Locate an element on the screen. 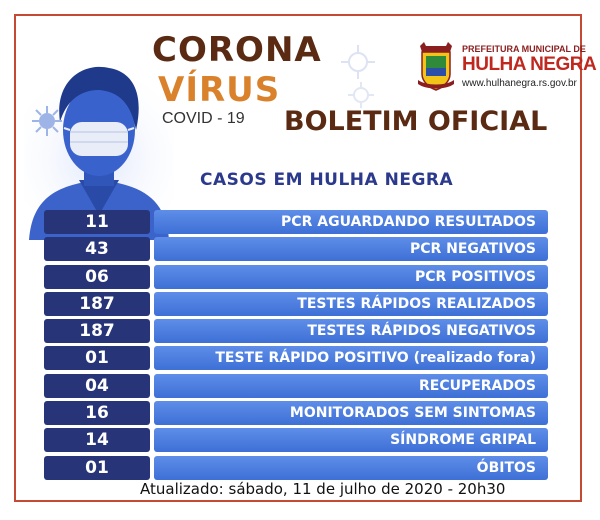 The width and height of the screenshot is (600, 520). table-row: 187 TESTES RÁPIDOS REALIZADOS is located at coordinates (296, 303).